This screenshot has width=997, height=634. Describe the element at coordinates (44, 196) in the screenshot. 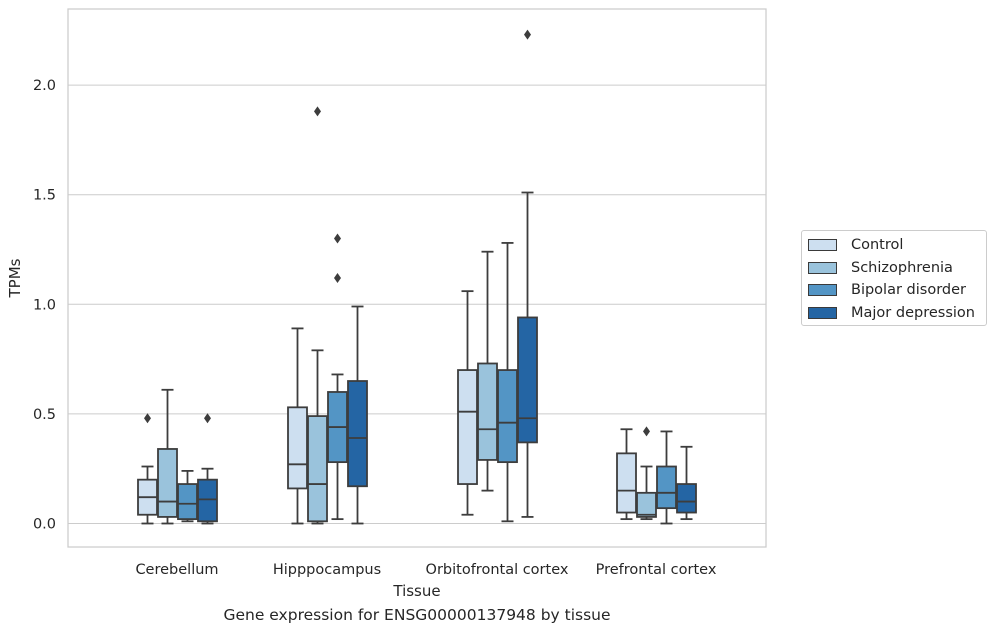

I see `y-tick-label: 1.5` at that location.